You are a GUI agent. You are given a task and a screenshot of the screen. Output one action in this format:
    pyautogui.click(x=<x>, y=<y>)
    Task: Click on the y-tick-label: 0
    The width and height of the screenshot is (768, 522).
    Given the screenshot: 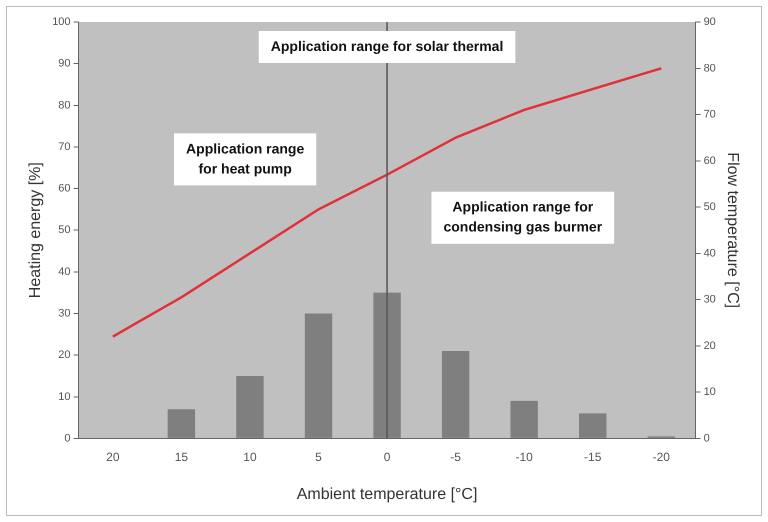 What is the action you would take?
    pyautogui.click(x=67, y=438)
    